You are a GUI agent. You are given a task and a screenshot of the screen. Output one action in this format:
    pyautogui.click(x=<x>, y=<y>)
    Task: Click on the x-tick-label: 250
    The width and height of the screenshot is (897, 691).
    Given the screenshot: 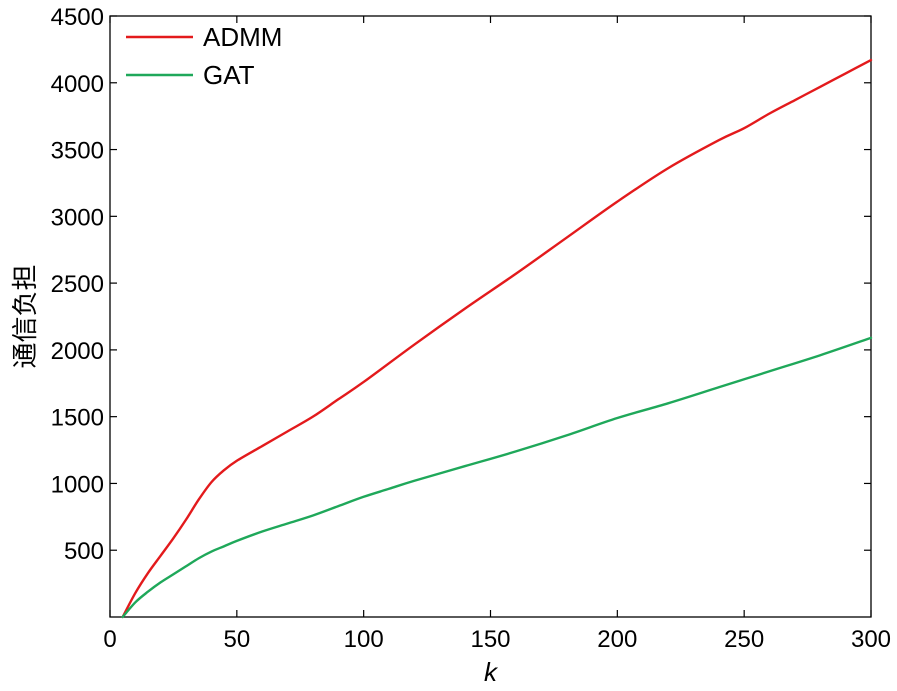 What is the action you would take?
    pyautogui.click(x=744, y=639)
    